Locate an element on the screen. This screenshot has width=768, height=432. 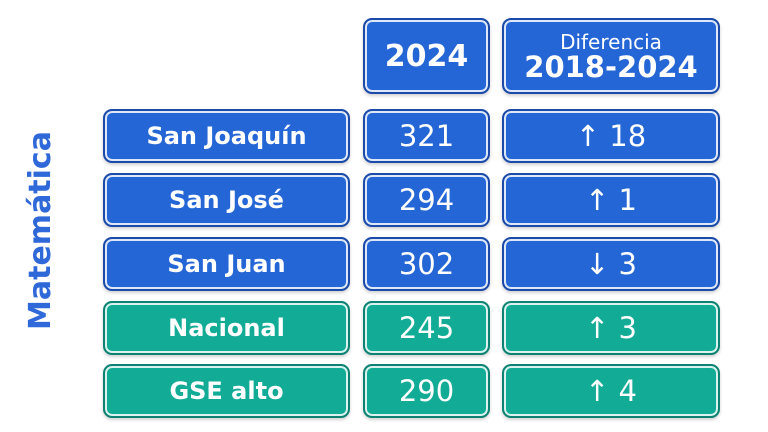
row-diff-cell: ↑ 4 is located at coordinates (611, 391).